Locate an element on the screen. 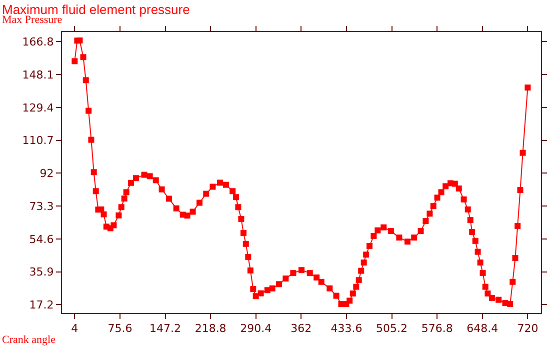 The width and height of the screenshot is (559, 347). x-tick-label: 433.6 is located at coordinates (346, 329).